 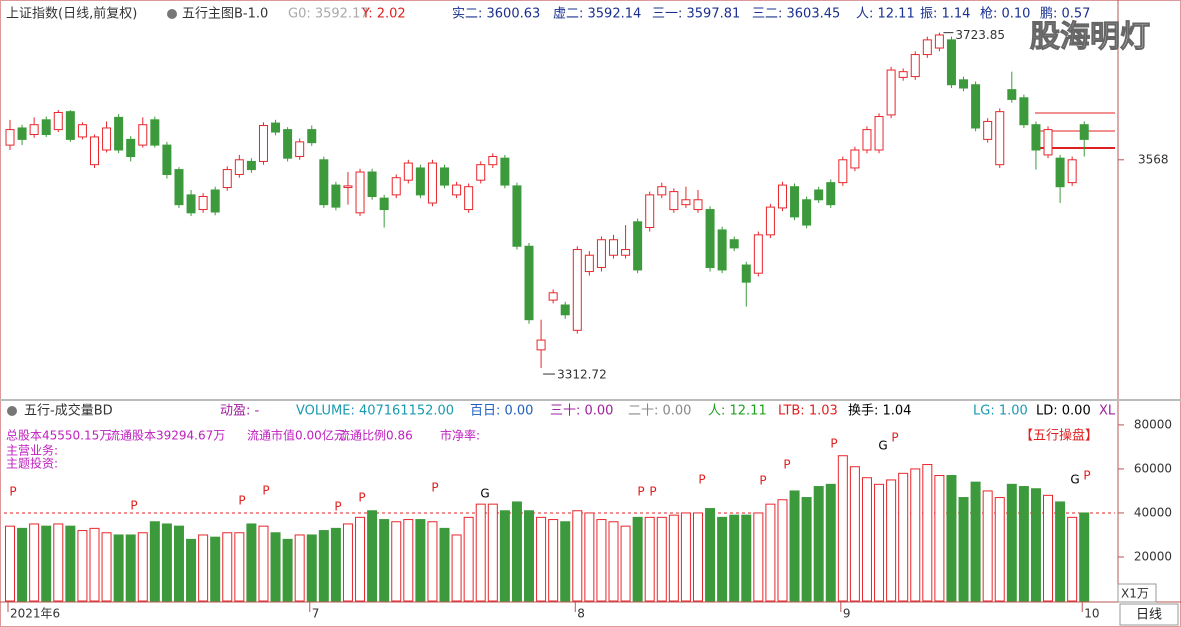 I want to click on info-item: 流通比例0.86, so click(x=375, y=436).